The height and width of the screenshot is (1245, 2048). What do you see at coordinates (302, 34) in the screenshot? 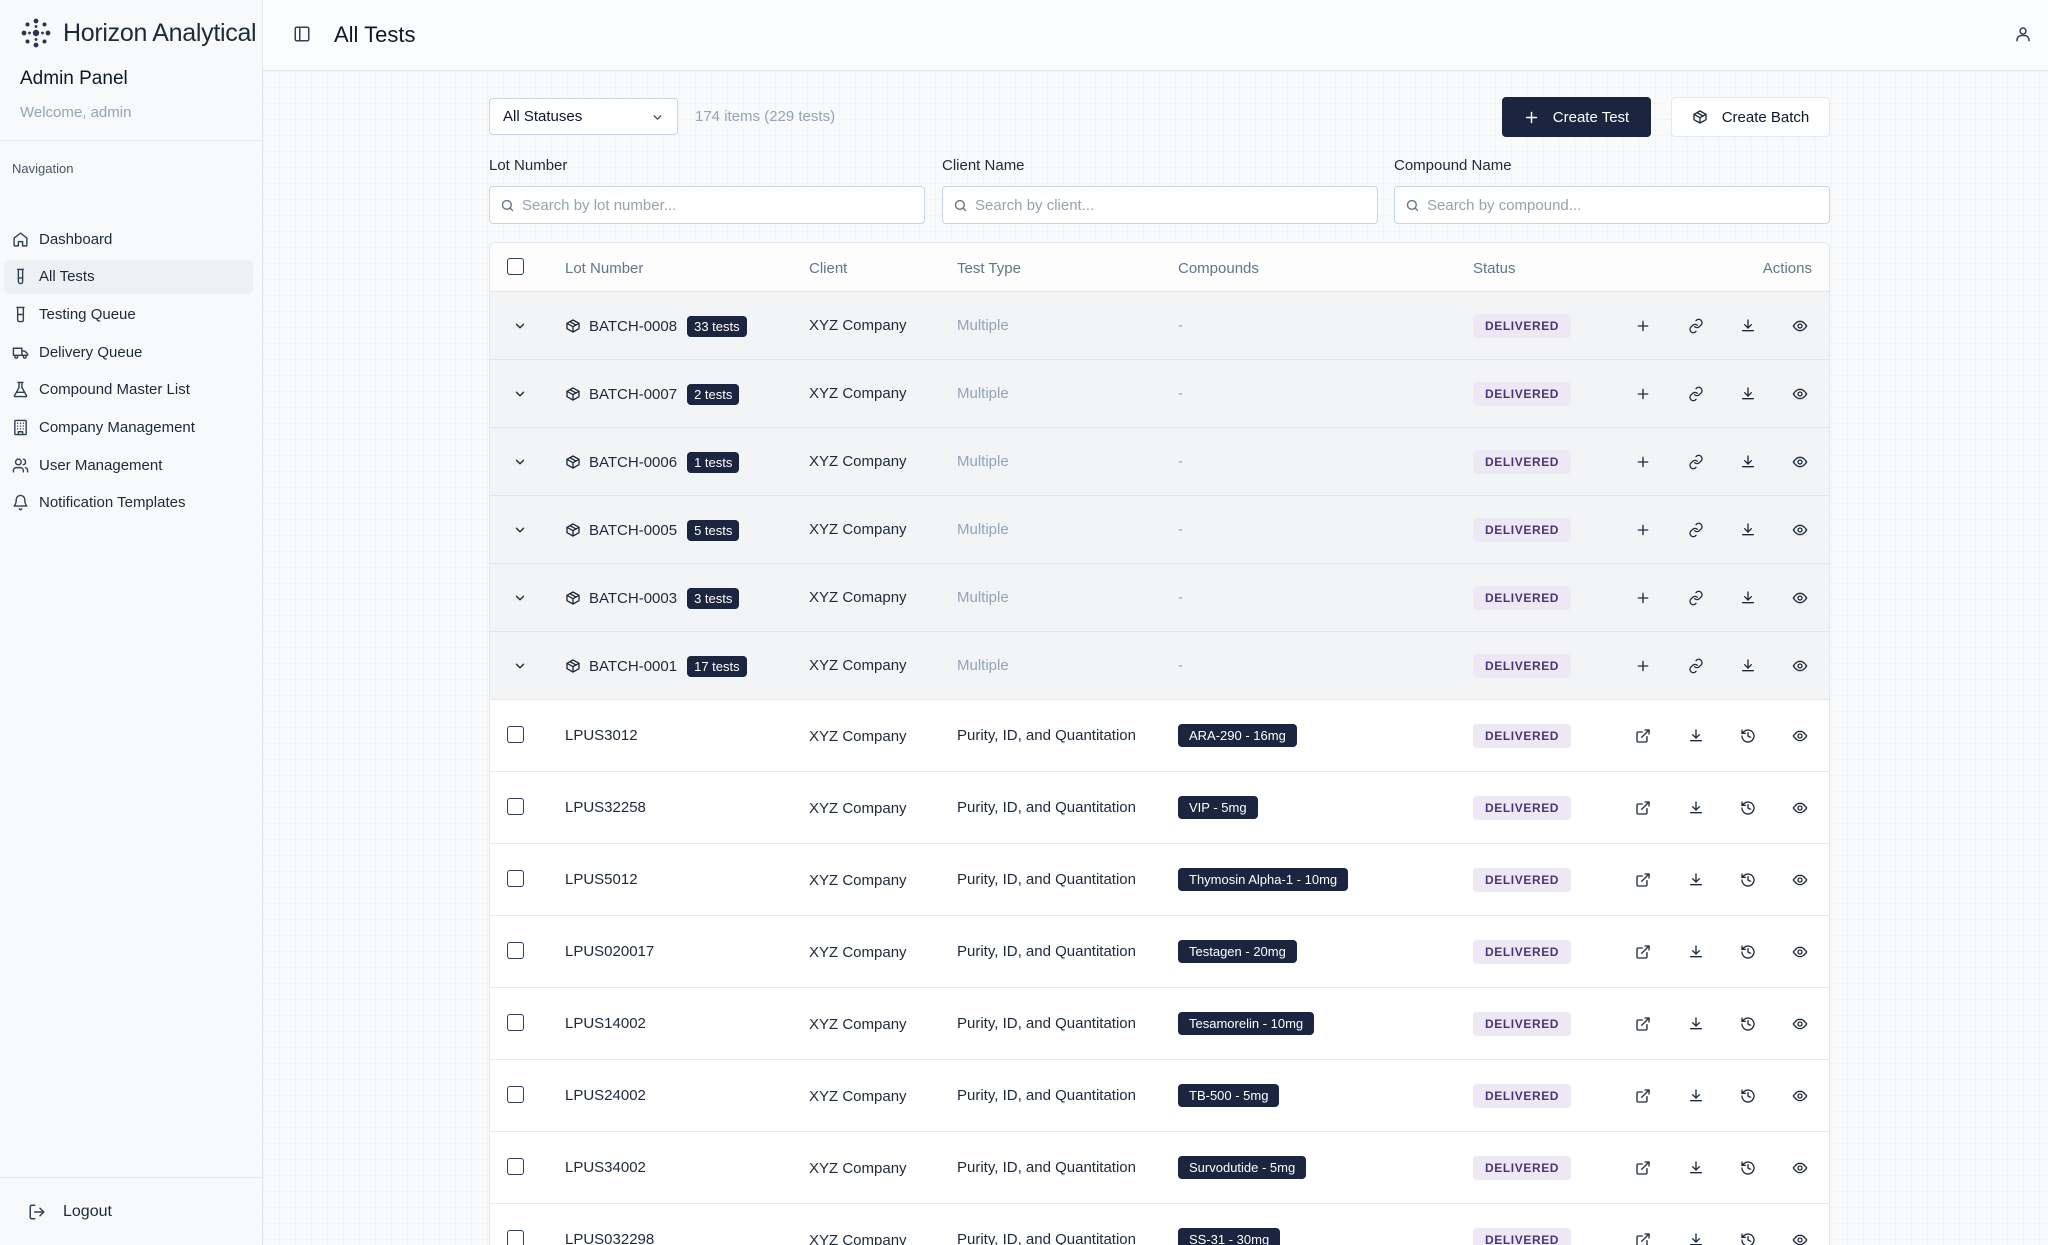
I see `sidebar-toggle-icon` at bounding box center [302, 34].